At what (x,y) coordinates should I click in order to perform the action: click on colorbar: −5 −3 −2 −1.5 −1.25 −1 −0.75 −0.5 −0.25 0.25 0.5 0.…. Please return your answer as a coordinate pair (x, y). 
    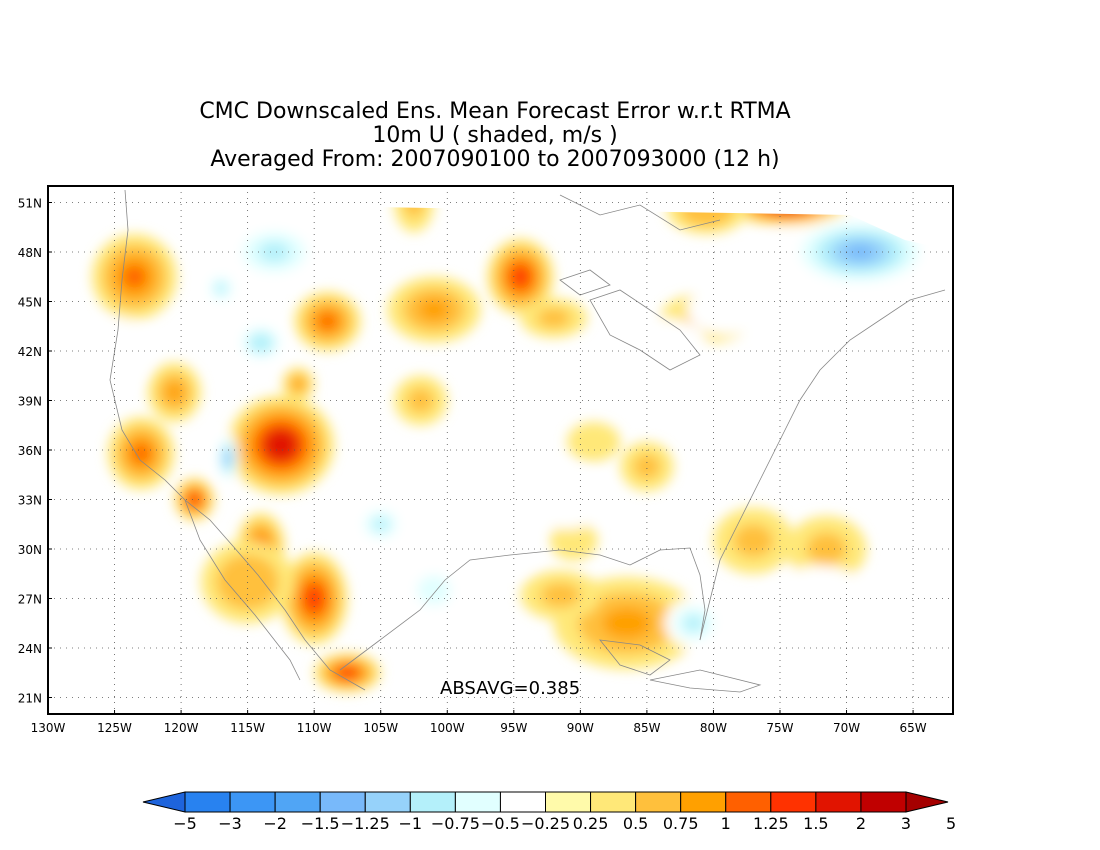
    Looking at the image, I should click on (549, 812).